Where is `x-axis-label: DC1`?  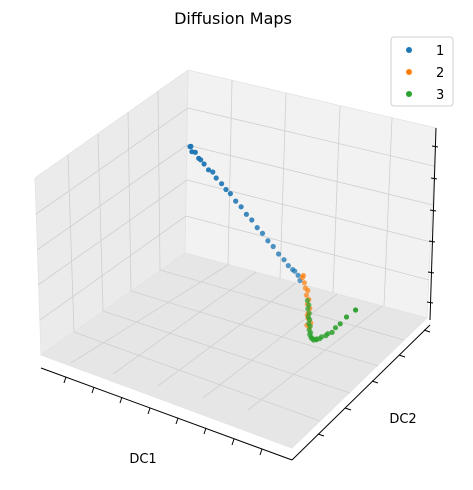 x-axis-label: DC1 is located at coordinates (142, 459).